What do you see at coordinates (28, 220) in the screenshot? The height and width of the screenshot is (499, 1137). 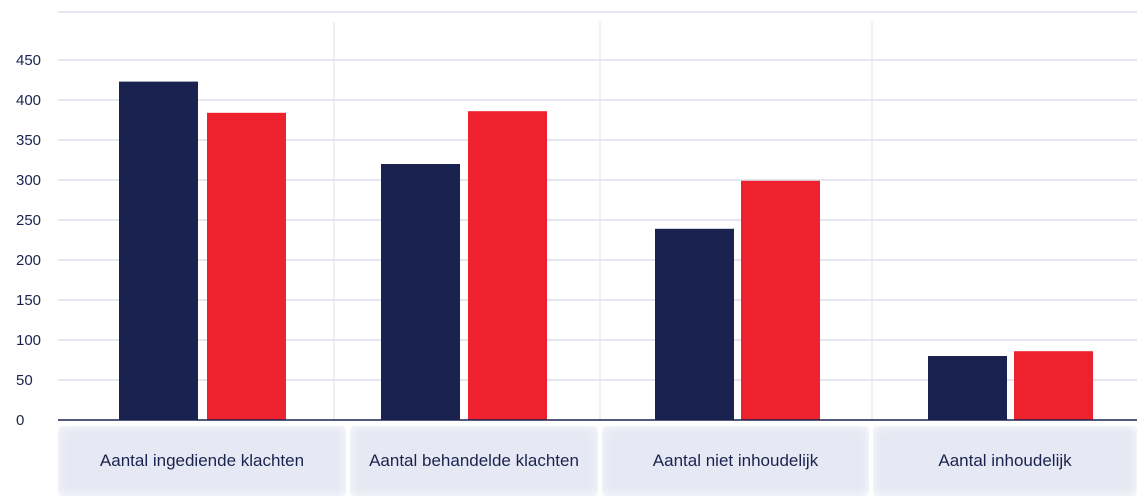 I see `y-tick-label: 250` at bounding box center [28, 220].